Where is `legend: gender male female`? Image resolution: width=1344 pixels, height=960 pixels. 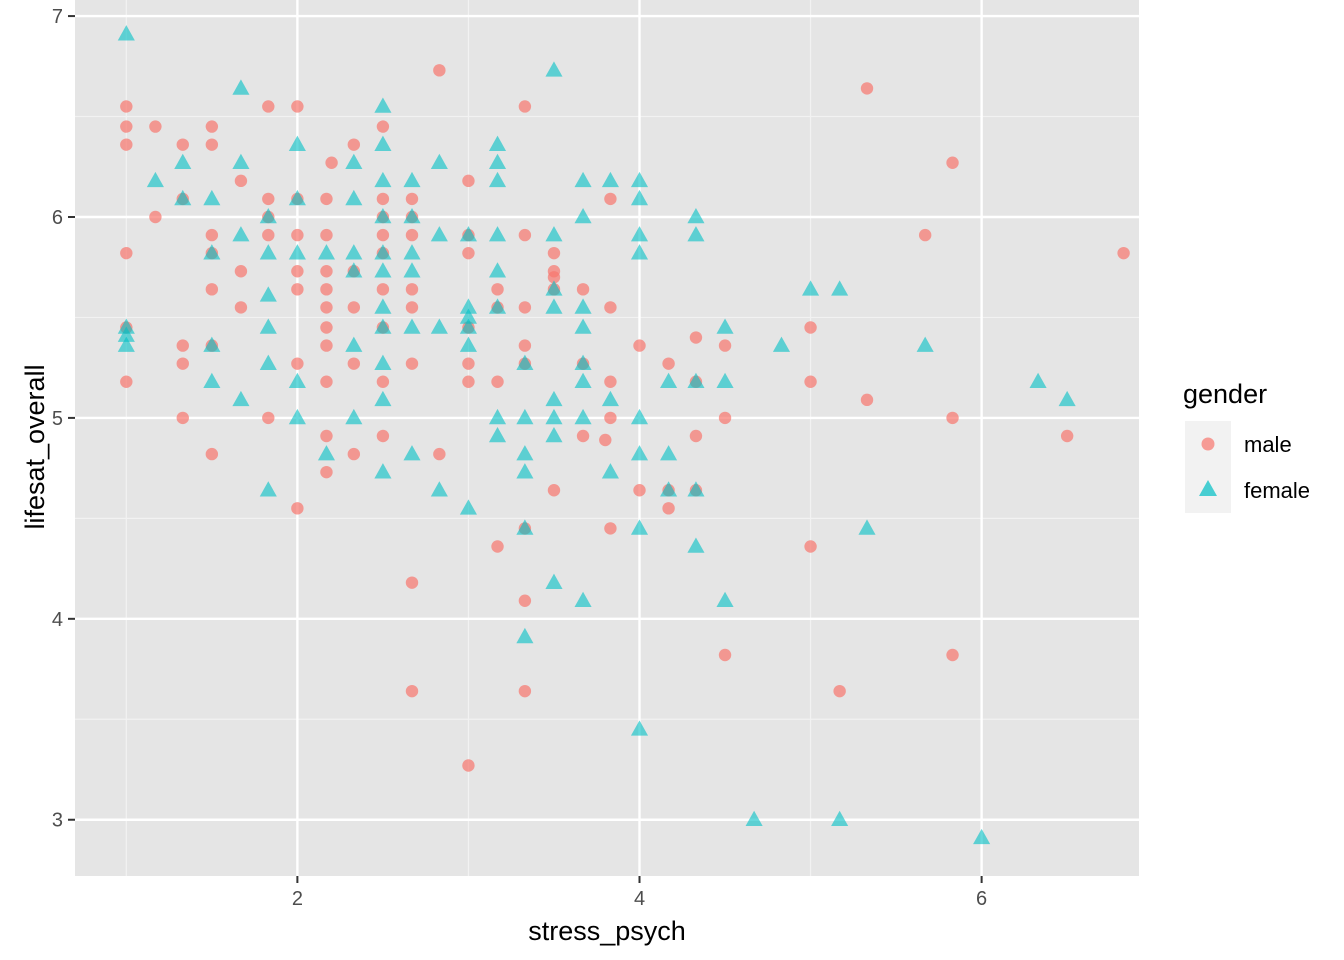 legend: gender male female is located at coordinates (1246, 446).